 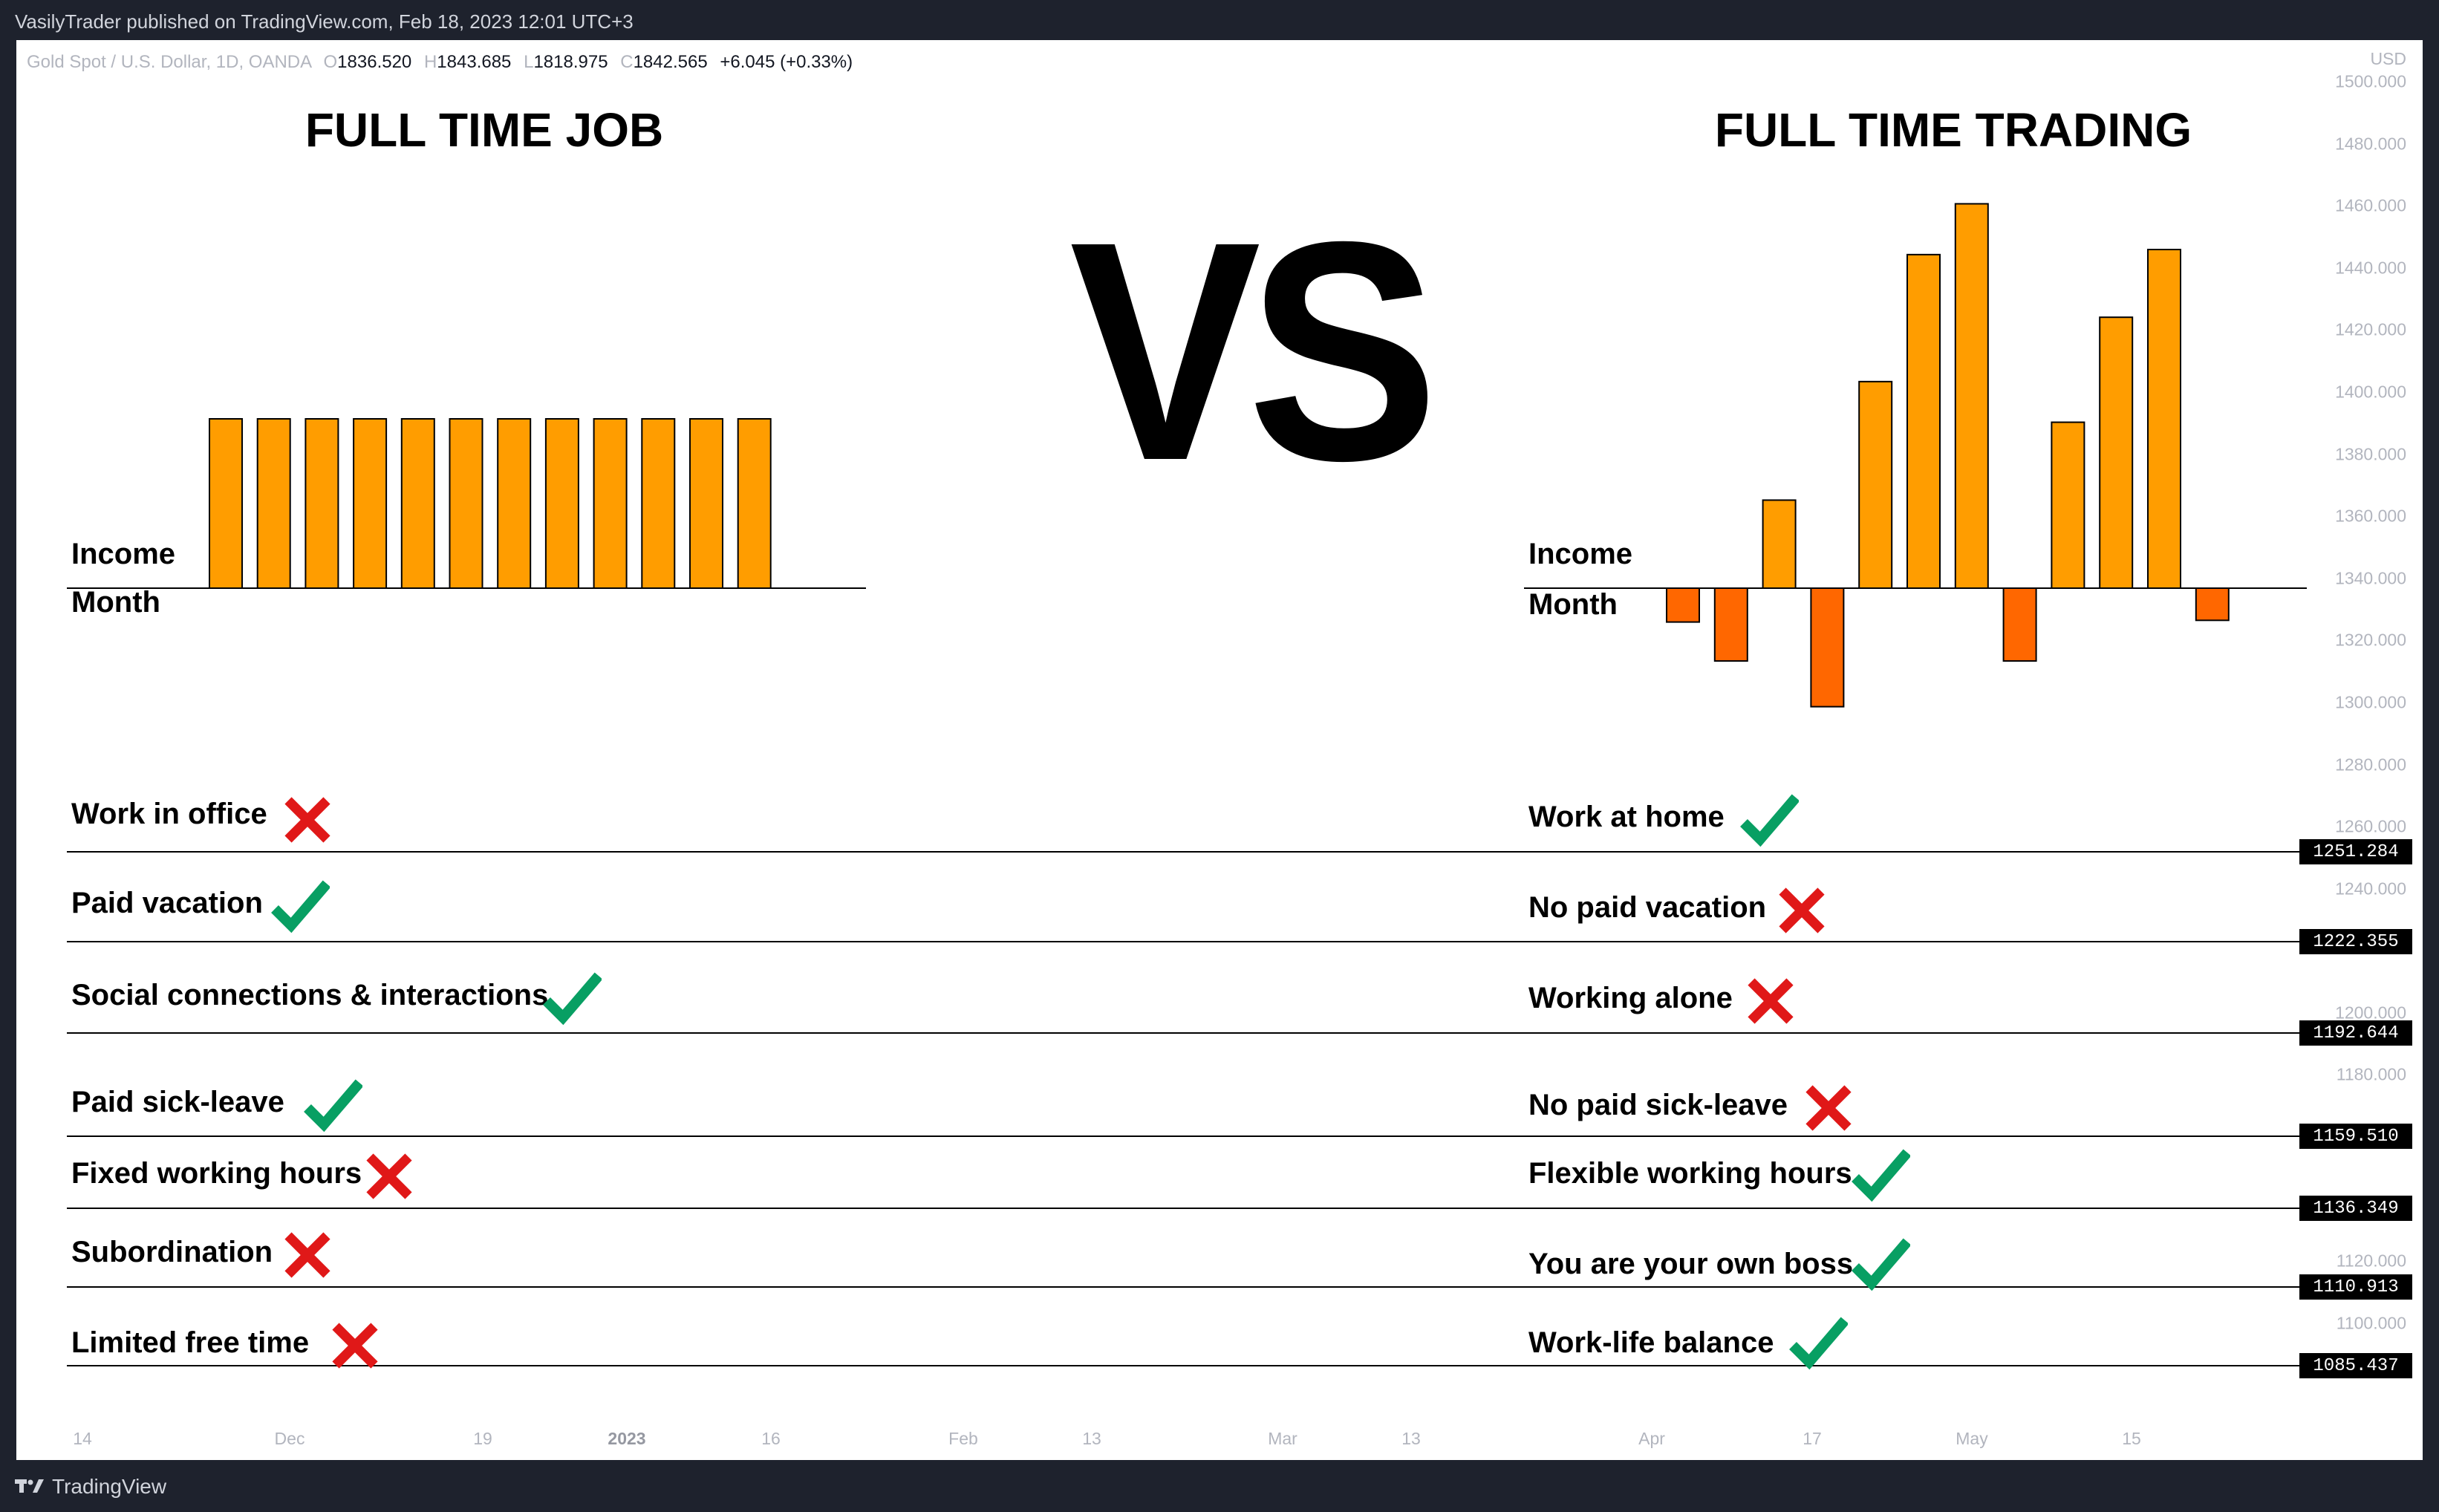 I want to click on time-tick: Mar, so click(x=1282, y=1438).